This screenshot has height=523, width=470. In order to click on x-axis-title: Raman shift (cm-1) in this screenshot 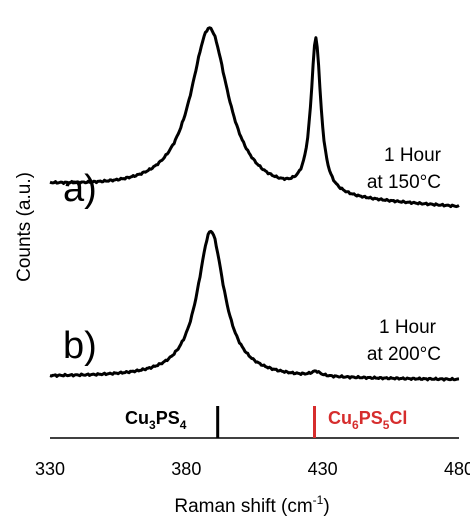, I will do `click(251, 505)`.